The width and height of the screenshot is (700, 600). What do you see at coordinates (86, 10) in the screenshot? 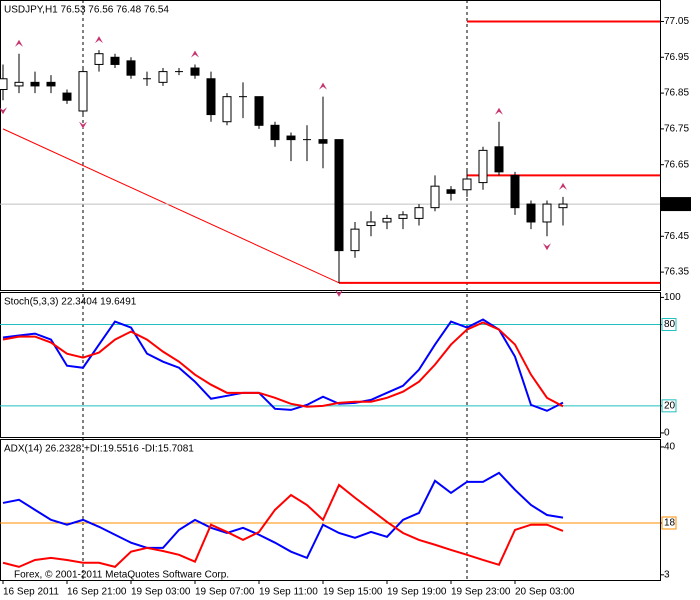
I see `main-title: USDJPY,H1 76.53 76.56 76.48 76.54` at bounding box center [86, 10].